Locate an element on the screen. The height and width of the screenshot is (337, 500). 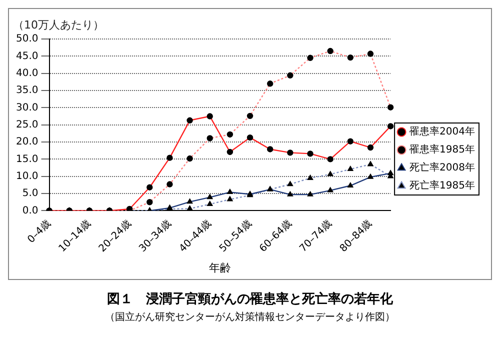
legend-label: 死亡率1985年 is located at coordinates (443, 186).